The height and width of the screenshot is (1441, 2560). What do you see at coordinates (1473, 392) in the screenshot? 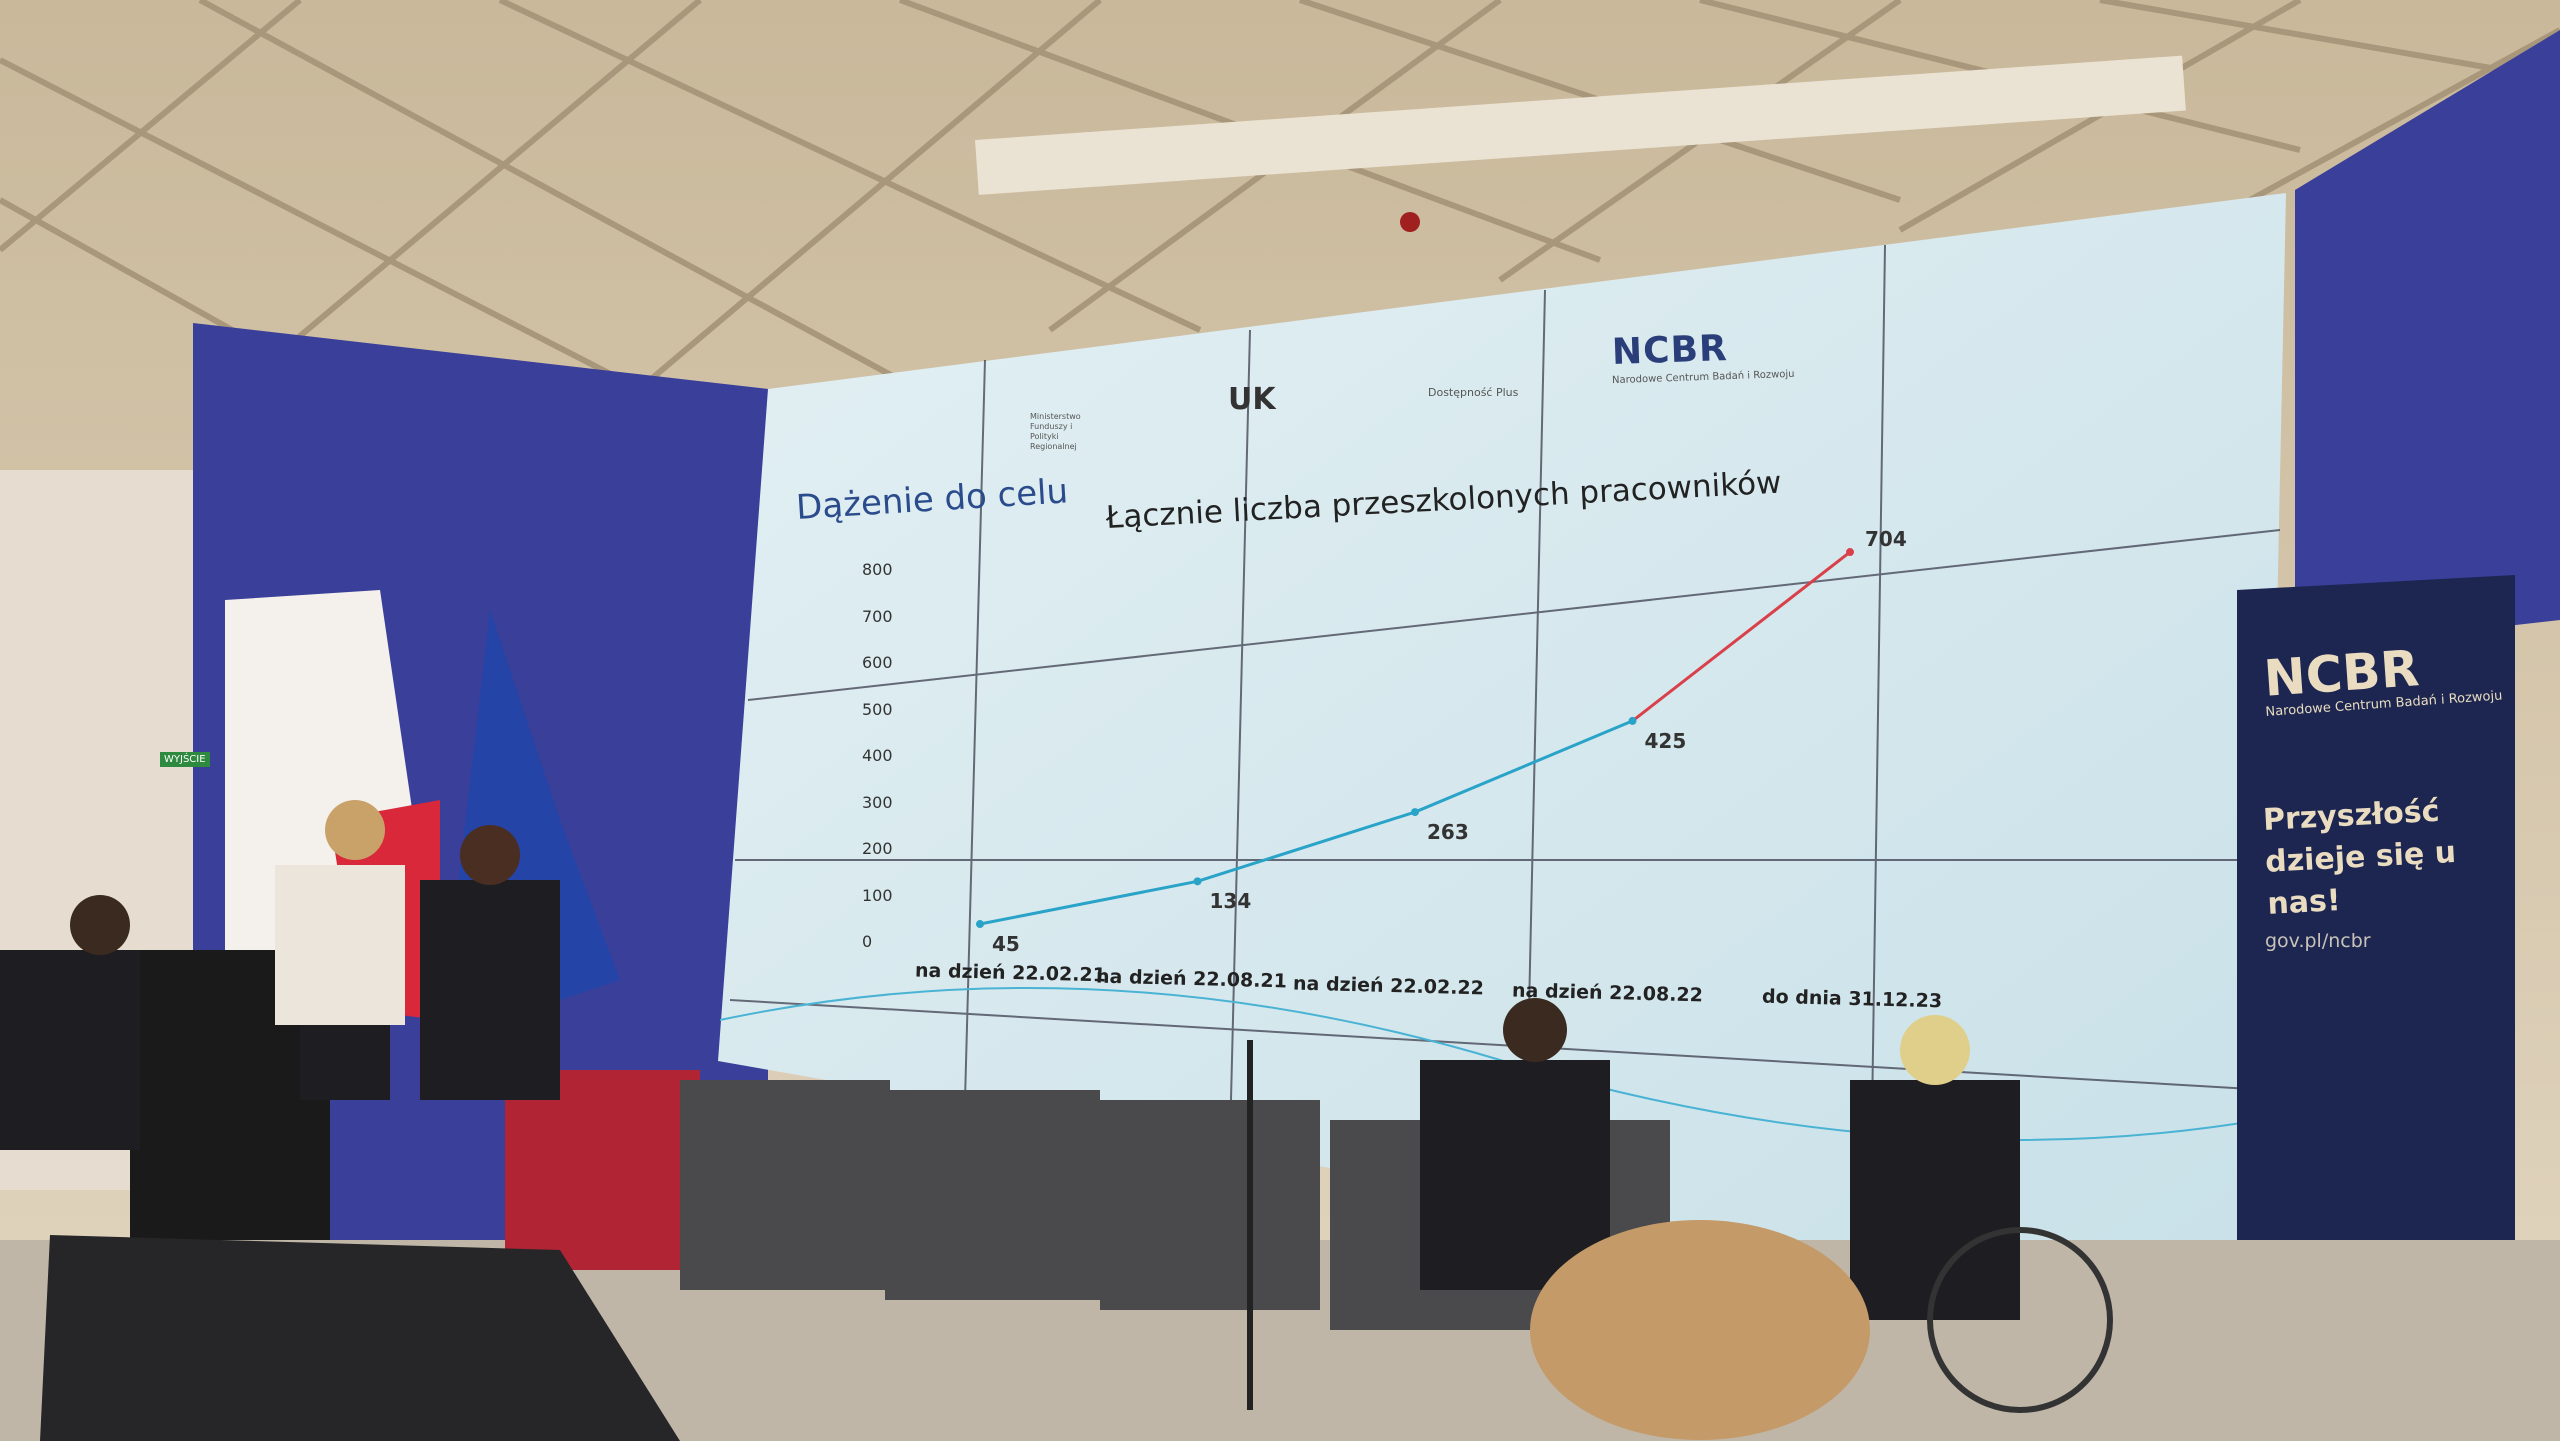
I see `dostepnosc-plus-logo: Dostępność Plus` at bounding box center [1473, 392].